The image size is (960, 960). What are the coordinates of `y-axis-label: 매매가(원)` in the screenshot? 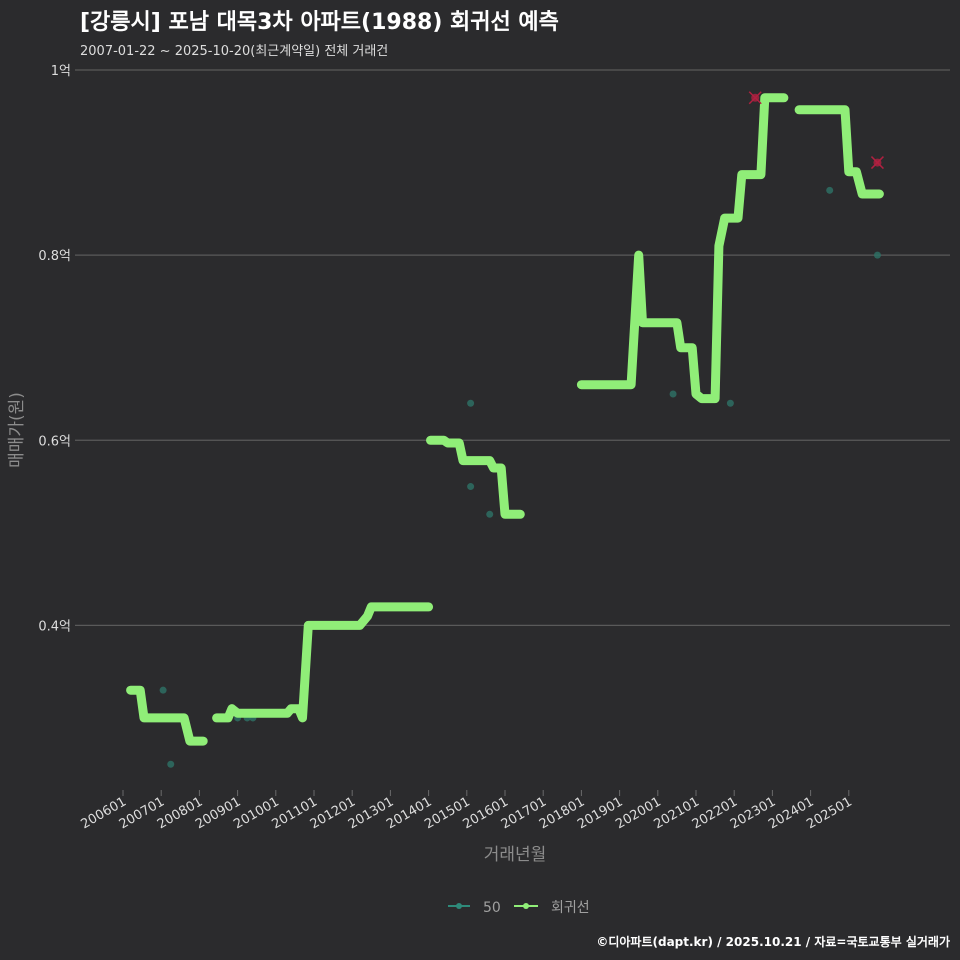 It's located at (17, 430).